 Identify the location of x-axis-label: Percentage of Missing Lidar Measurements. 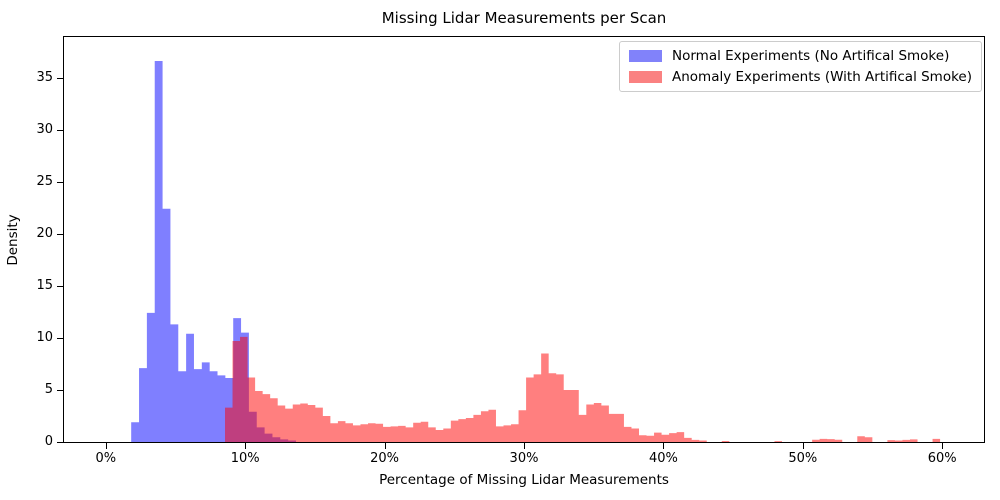
(524, 480).